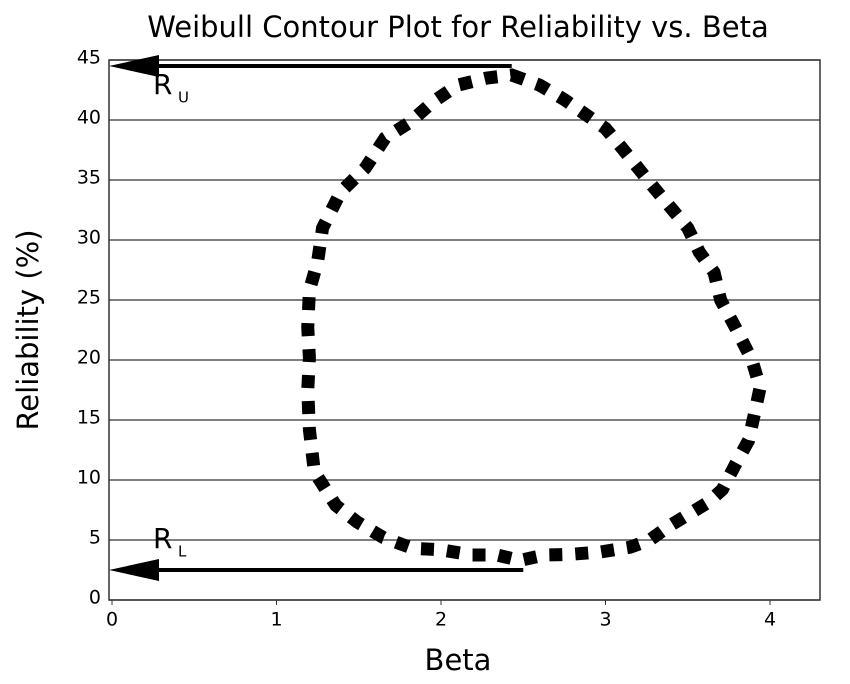 The width and height of the screenshot is (850, 684). What do you see at coordinates (458, 660) in the screenshot?
I see `x-axis-label: Beta` at bounding box center [458, 660].